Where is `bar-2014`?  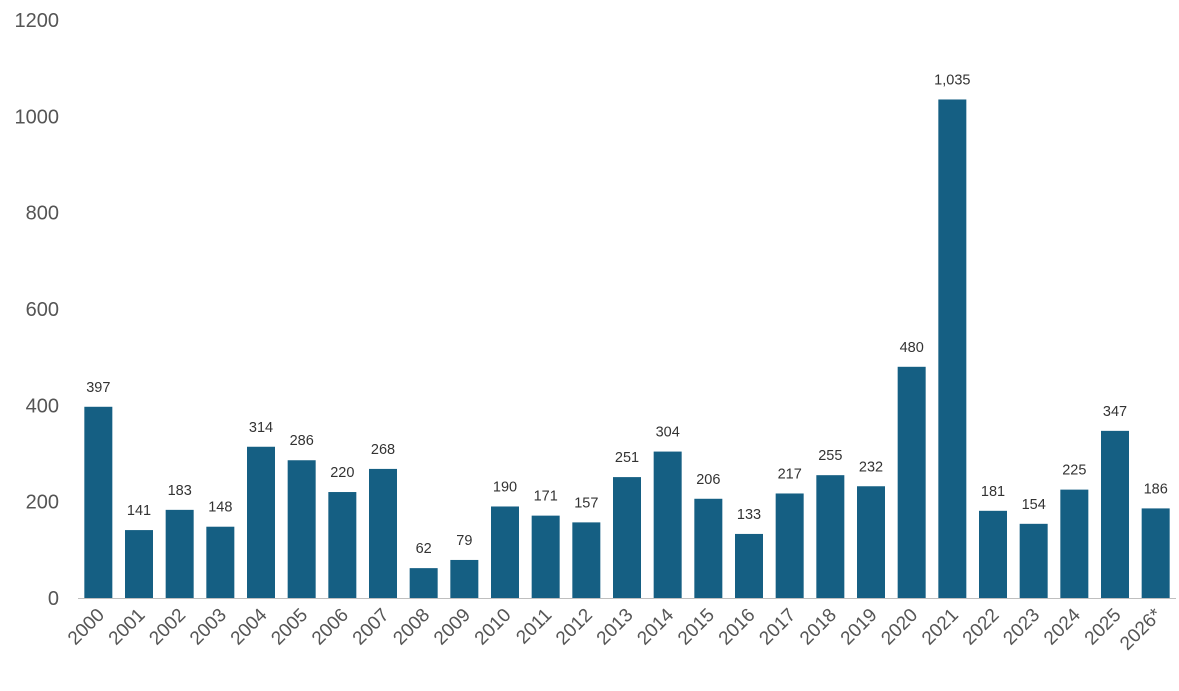
bar-2014 is located at coordinates (667, 524).